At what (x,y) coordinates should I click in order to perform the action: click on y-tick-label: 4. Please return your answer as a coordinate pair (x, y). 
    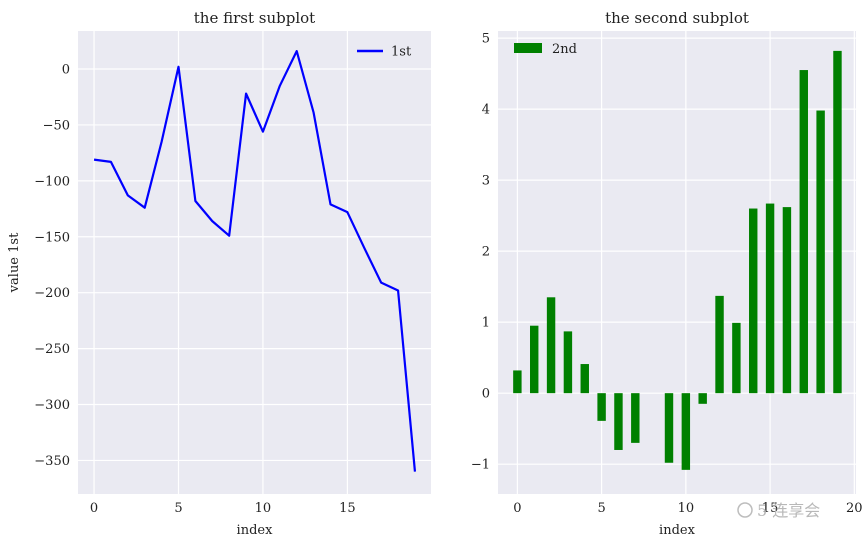
    Looking at the image, I should click on (486, 110).